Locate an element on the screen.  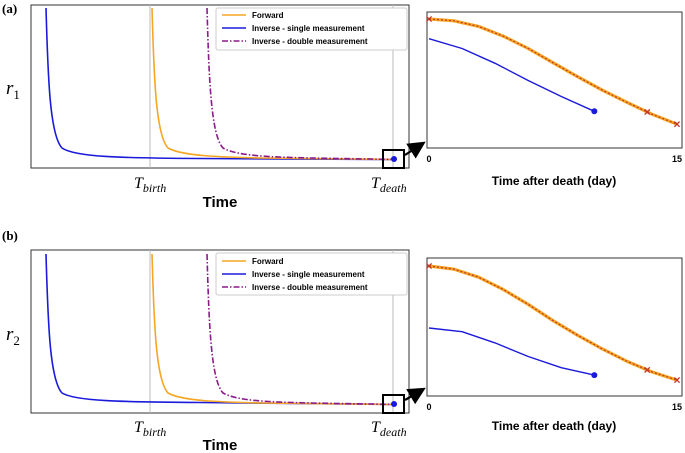
panel-b-legend-double: Inverse - double measurement is located at coordinates (310, 287).